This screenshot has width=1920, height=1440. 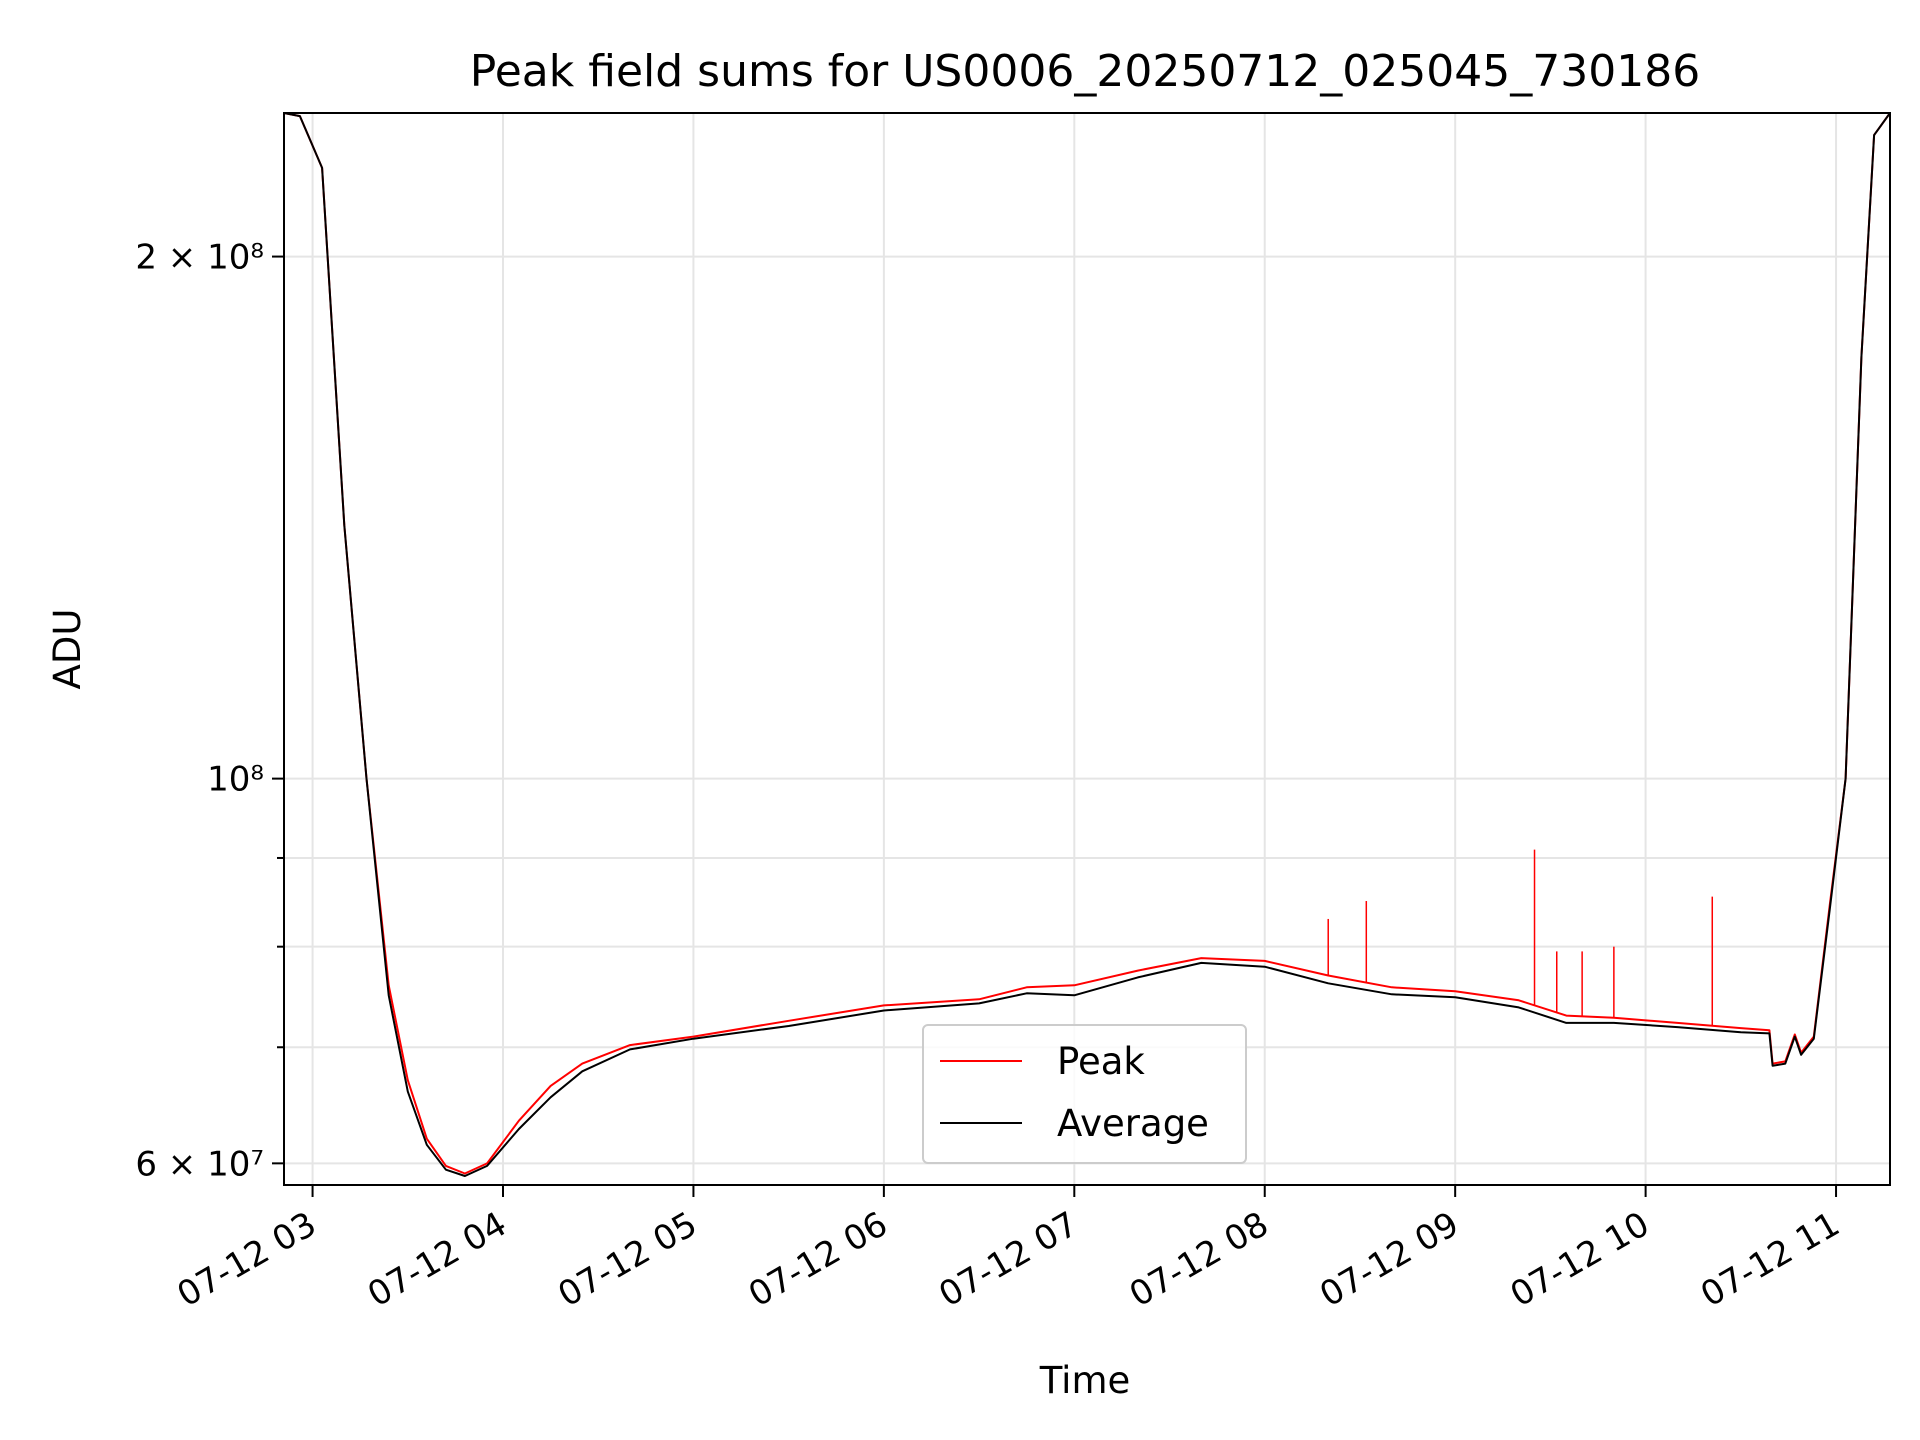 What do you see at coordinates (1085, 1380) in the screenshot?
I see `x-axis-label: Time` at bounding box center [1085, 1380].